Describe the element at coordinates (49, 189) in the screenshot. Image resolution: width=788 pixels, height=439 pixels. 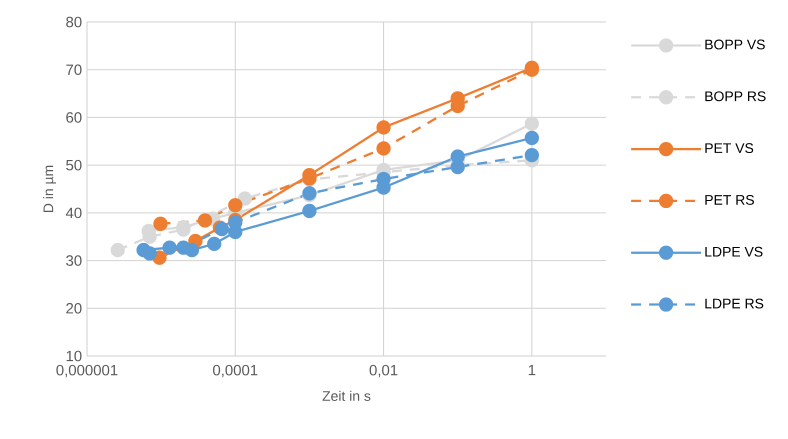
I see `y-axis-title: D in µm` at that location.